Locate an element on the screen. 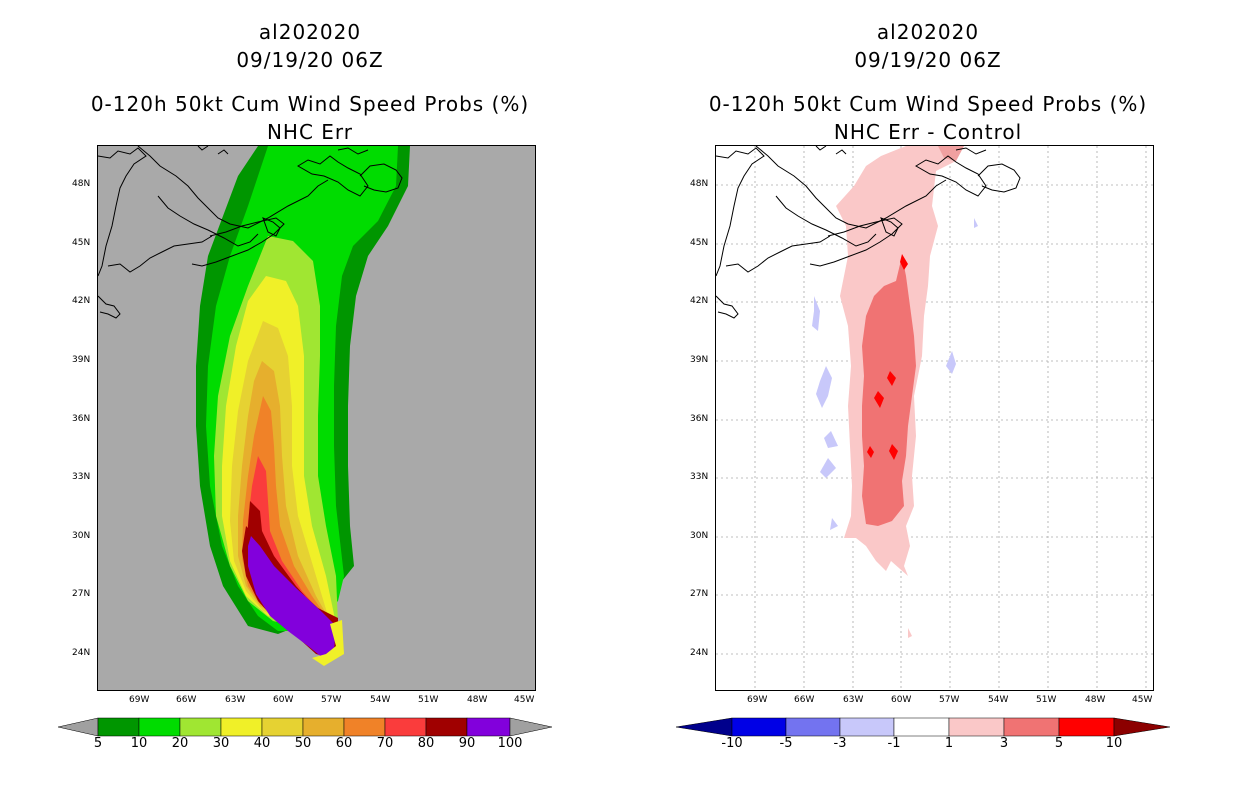 The image size is (1236, 800). colorbar-label: 3 is located at coordinates (1004, 743).